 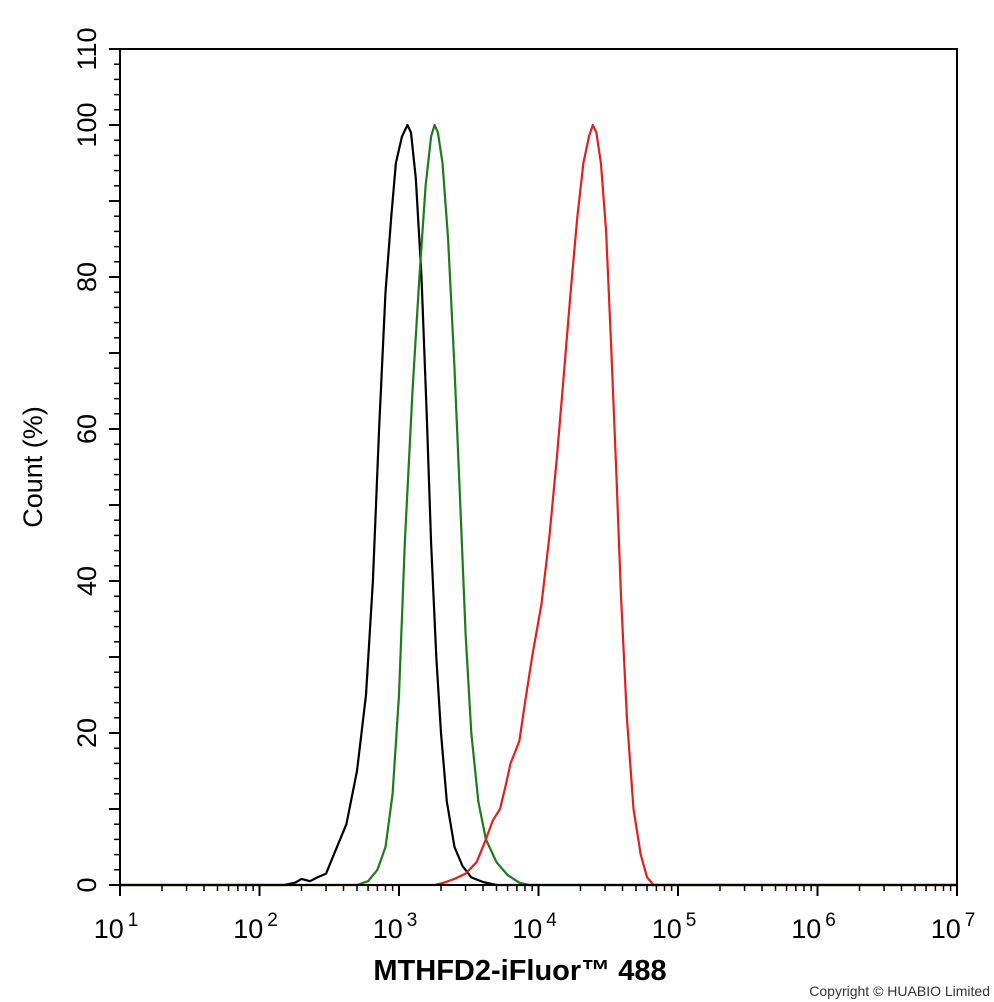 I want to click on y-tick-label: 60, so click(x=87, y=429).